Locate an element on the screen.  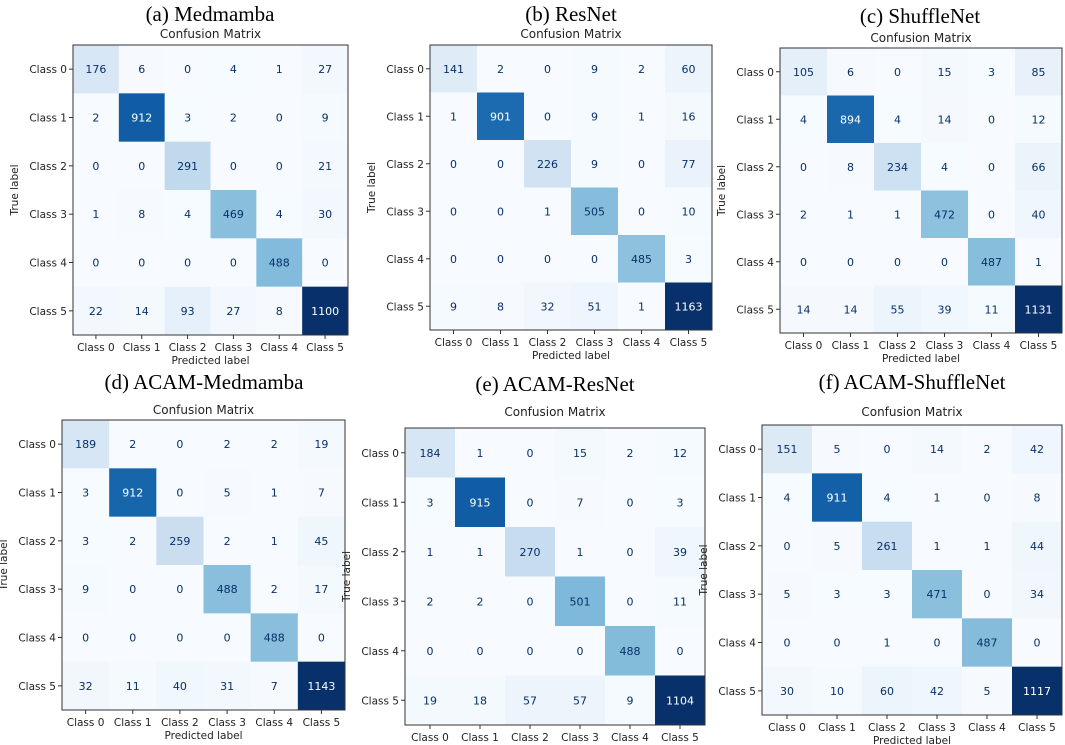
panel-title: (e) ACAM-ResNet is located at coordinates (555, 384).